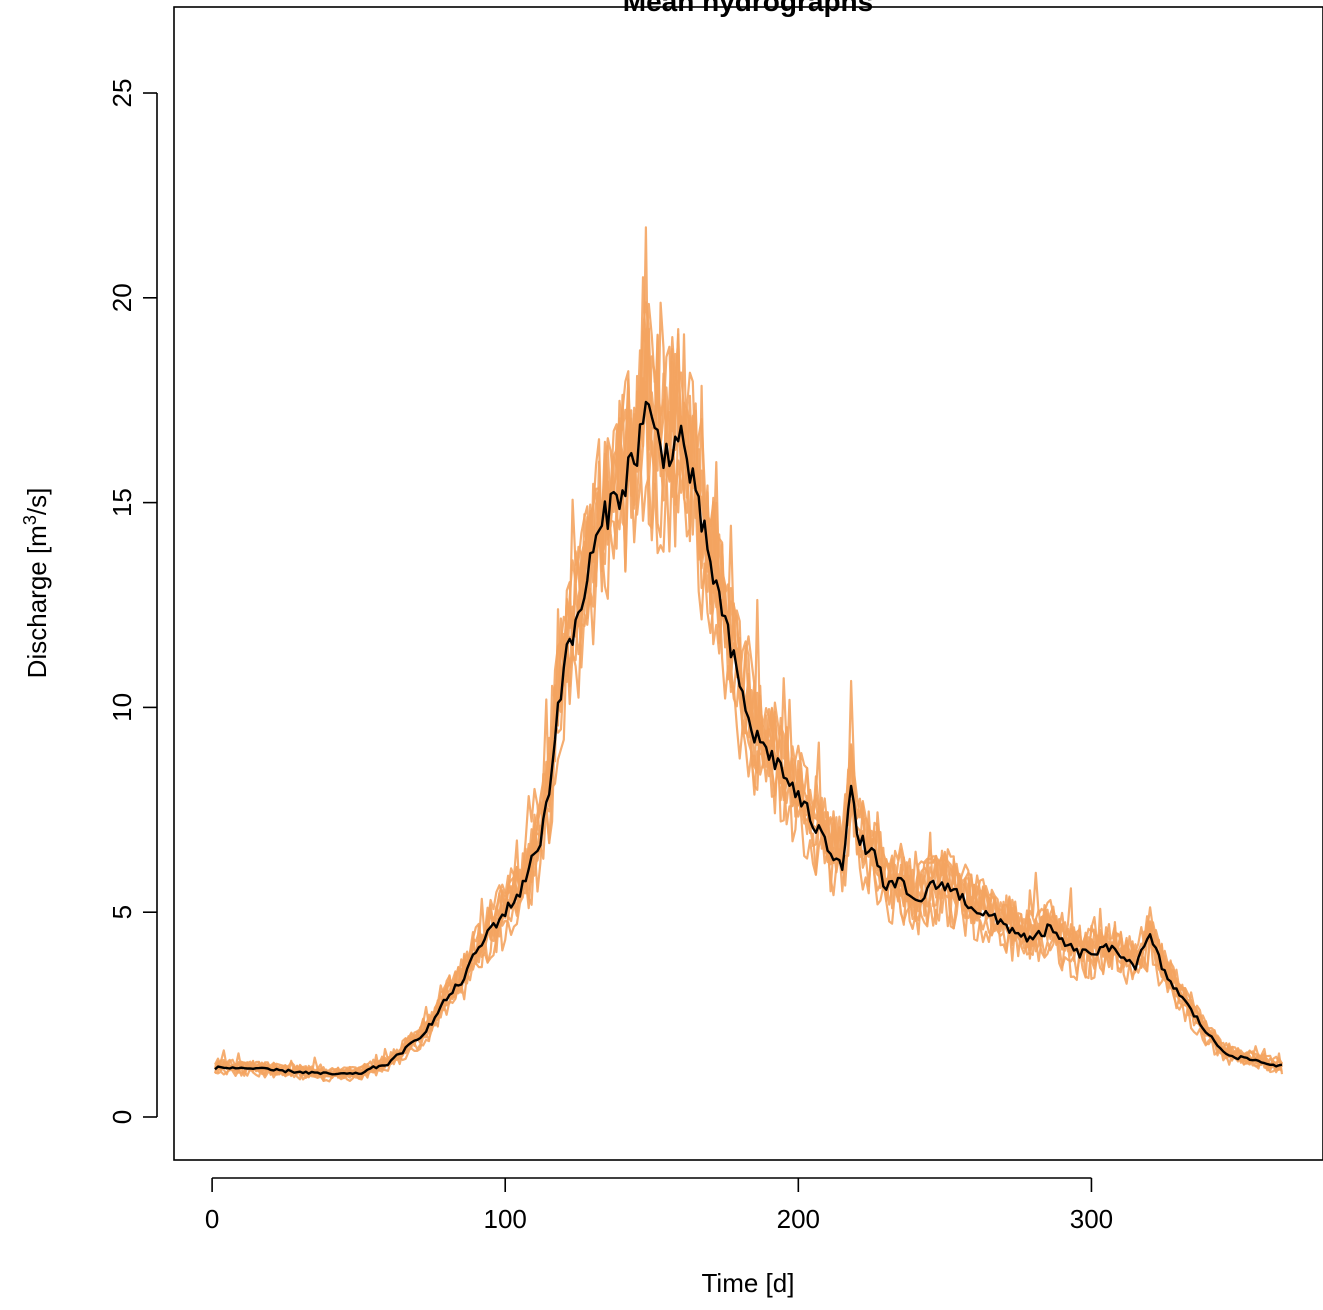  Describe the element at coordinates (122, 1117) in the screenshot. I see `y-tick-label: 0` at that location.